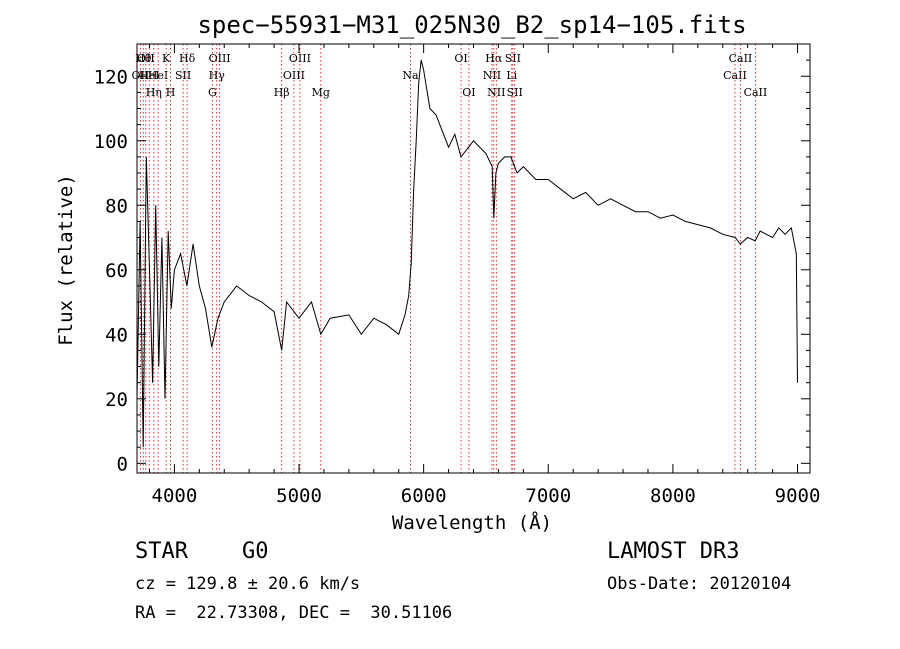 The image size is (900, 649). What do you see at coordinates (673, 496) in the screenshot?
I see `x-tick-label: 8000` at bounding box center [673, 496].